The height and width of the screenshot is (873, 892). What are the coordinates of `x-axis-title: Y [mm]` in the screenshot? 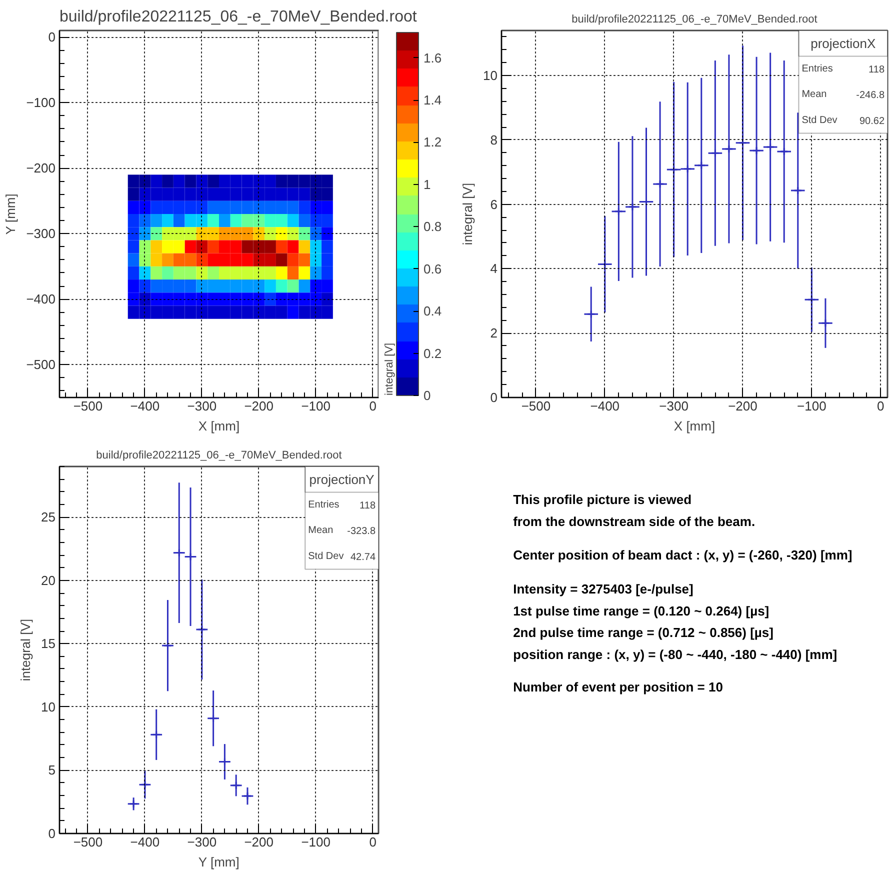 It's located at (219, 862).